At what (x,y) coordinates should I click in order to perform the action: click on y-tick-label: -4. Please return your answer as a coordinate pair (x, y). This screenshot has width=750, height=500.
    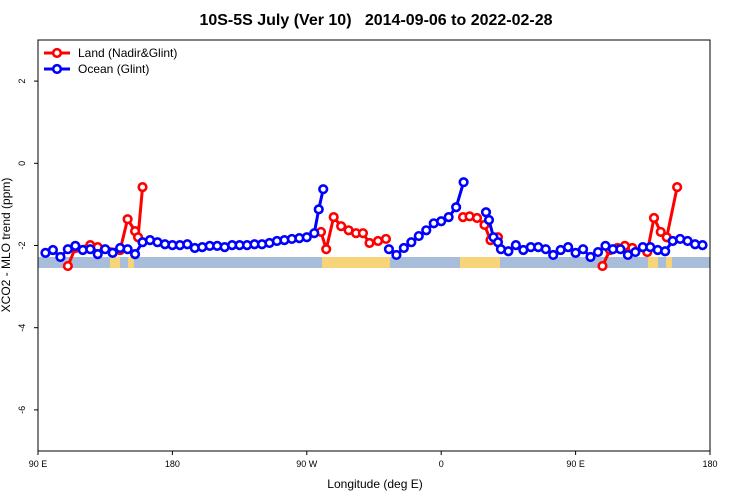
    Looking at the image, I should click on (22, 328).